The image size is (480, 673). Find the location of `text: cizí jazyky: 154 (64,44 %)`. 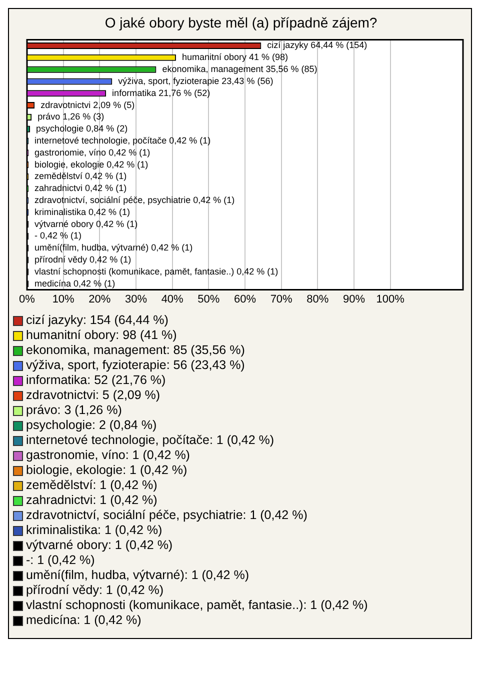

text: cizí jazyky: 154 (64,44 %) is located at coordinates (97, 320).